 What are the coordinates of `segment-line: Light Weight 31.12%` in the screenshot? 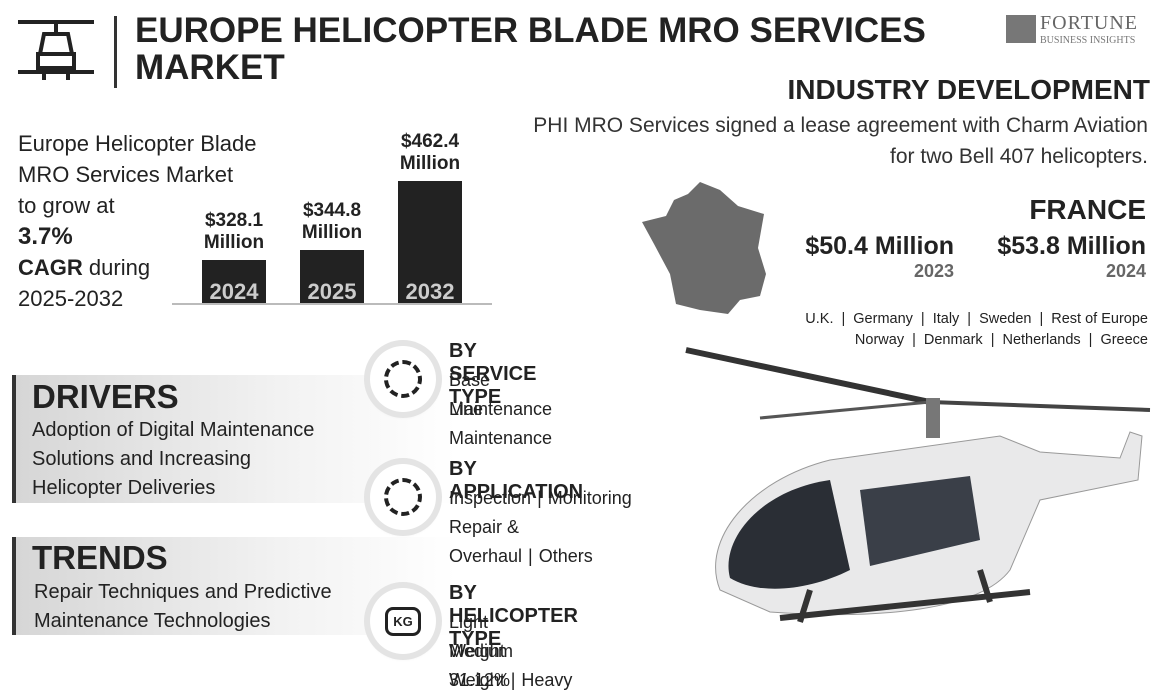 It's located at (479, 651).